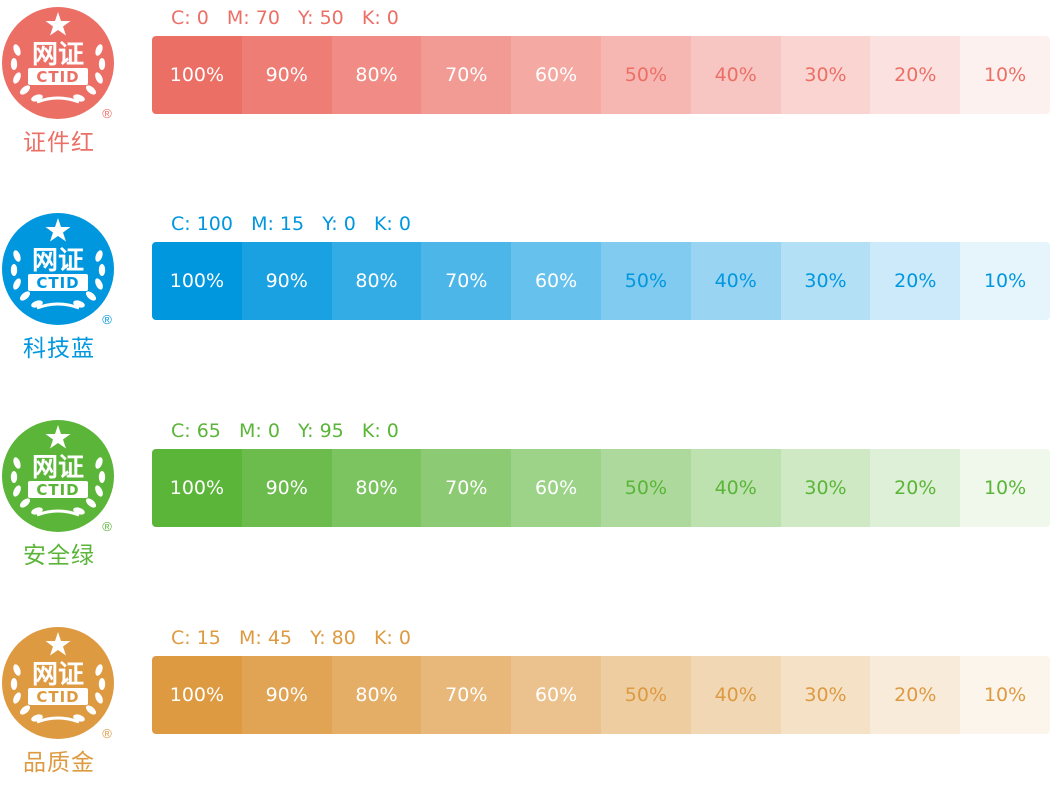 Image resolution: width=1050 pixels, height=796 pixels. What do you see at coordinates (59, 349) in the screenshot?
I see `color-name: 科技蓝` at bounding box center [59, 349].